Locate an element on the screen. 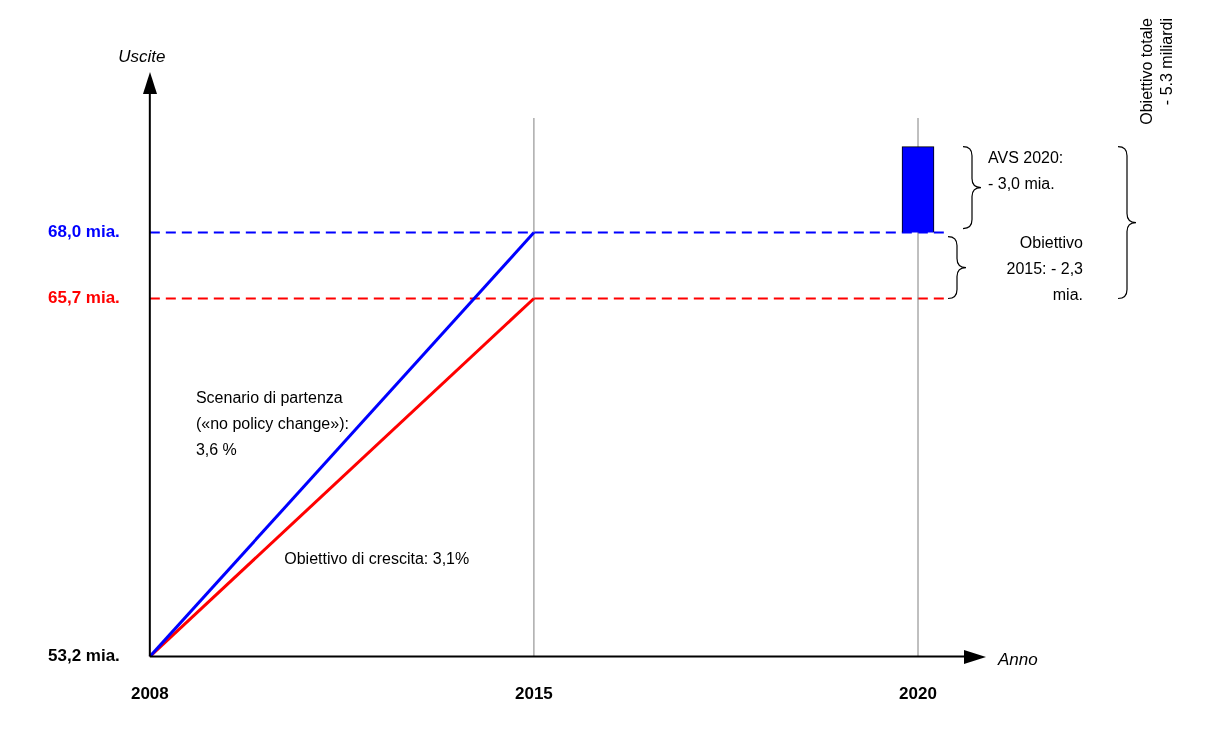 The height and width of the screenshot is (755, 1218). y-tick-label: 68,0 mia. is located at coordinates (84, 232).